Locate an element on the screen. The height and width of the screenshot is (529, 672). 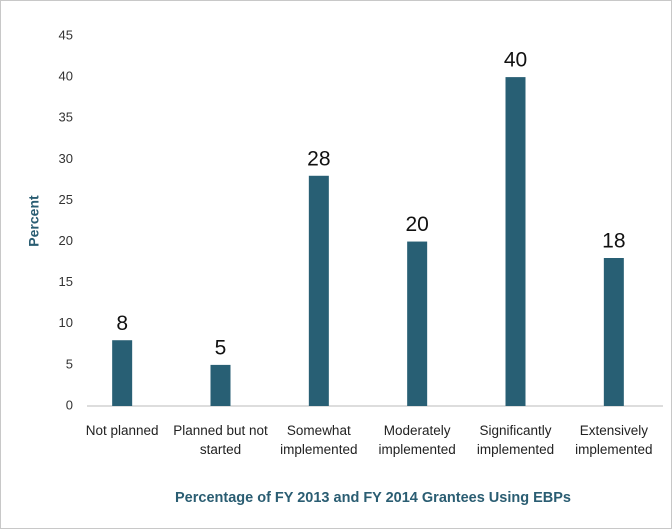
y-tick-label: 45 is located at coordinates (66, 34).